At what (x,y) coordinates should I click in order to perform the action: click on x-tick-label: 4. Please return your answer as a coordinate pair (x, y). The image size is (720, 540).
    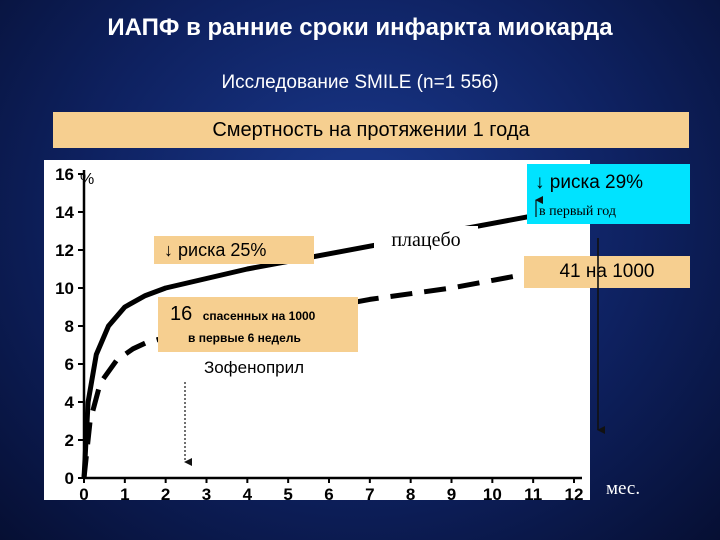
    Looking at the image, I should click on (248, 492).